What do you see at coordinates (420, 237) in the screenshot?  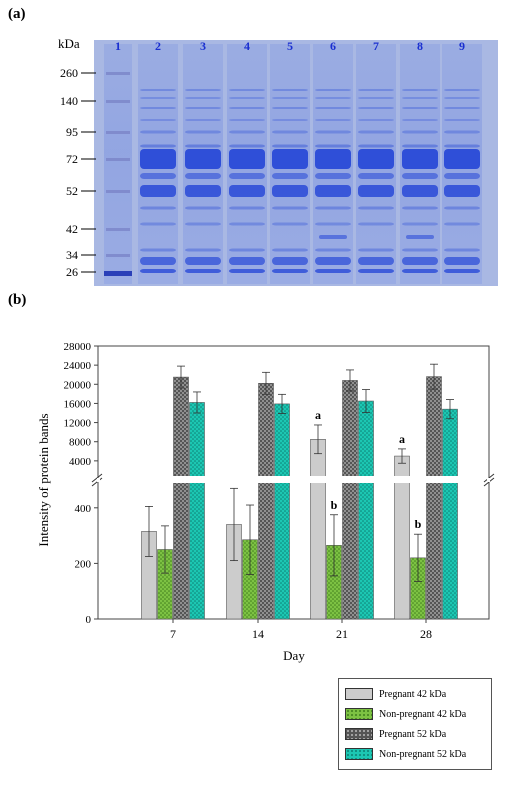 I see `protein-band-42kda` at bounding box center [420, 237].